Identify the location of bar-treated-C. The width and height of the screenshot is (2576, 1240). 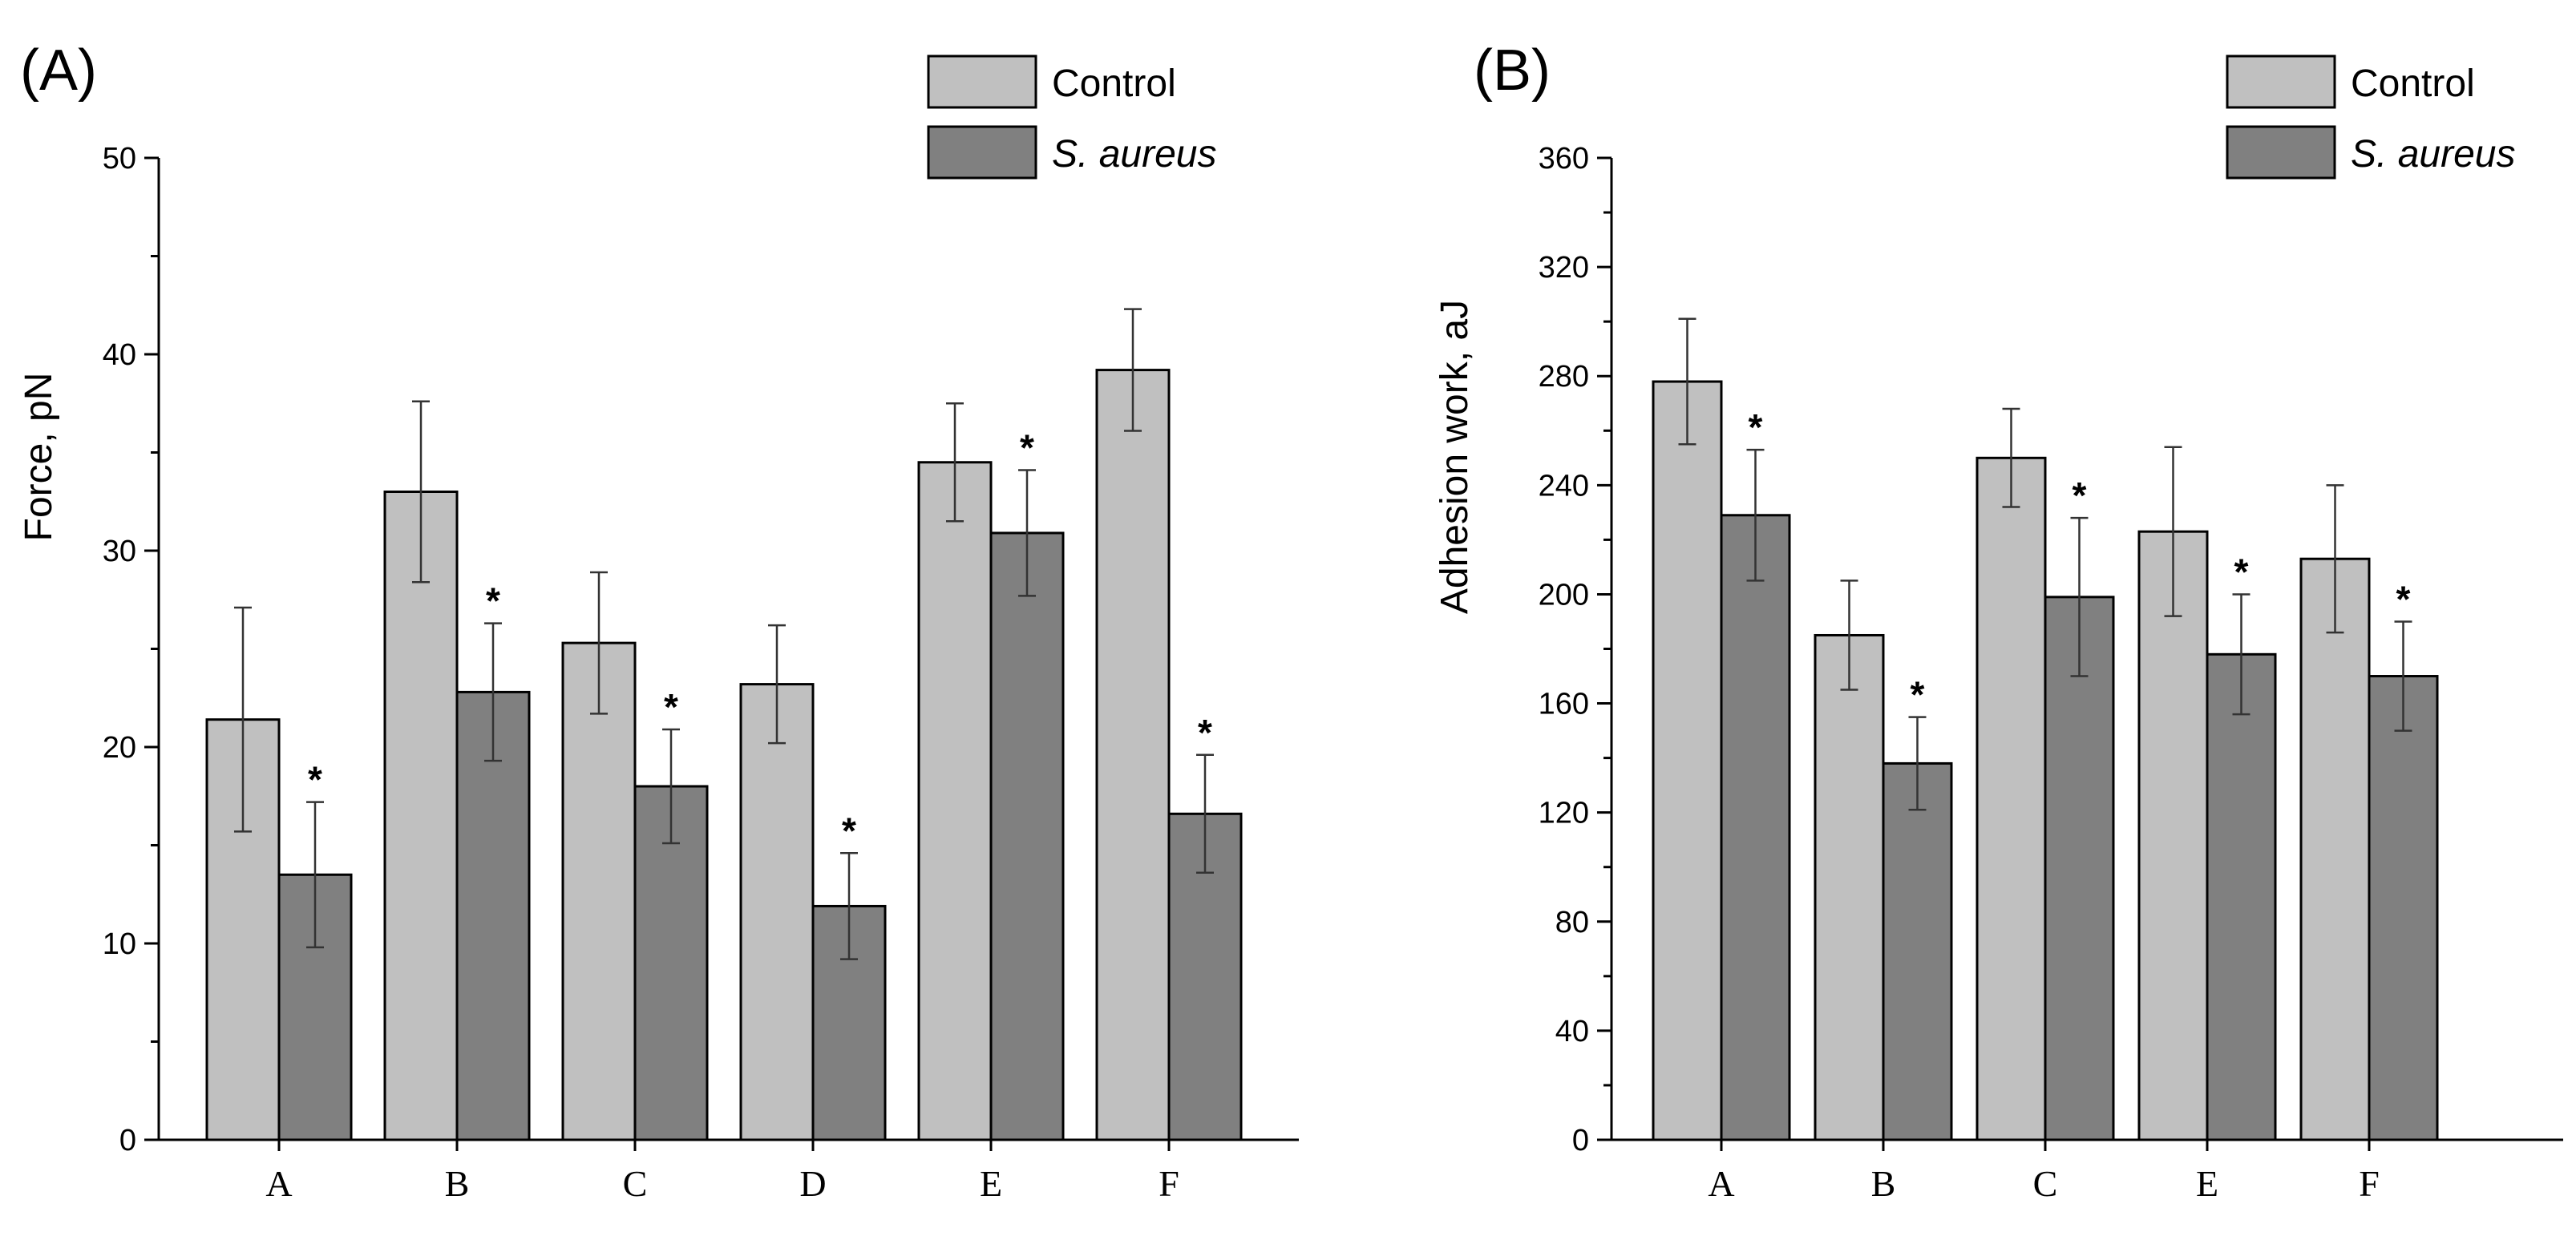
(2079, 869).